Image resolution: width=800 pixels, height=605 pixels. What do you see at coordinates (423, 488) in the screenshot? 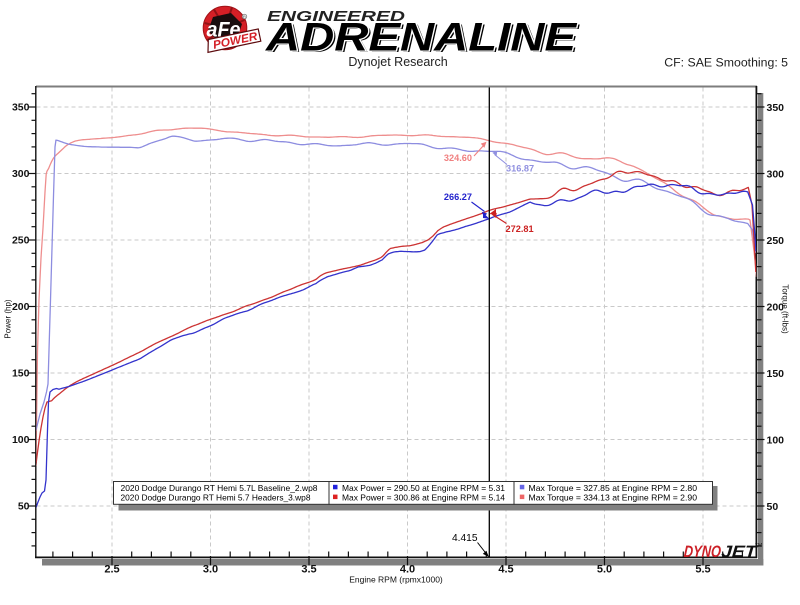
I see `svg-text:Max Power = 290.50 at Engine R: Max Power = 290.50 at Engine RPM = 5.31` at bounding box center [423, 488].